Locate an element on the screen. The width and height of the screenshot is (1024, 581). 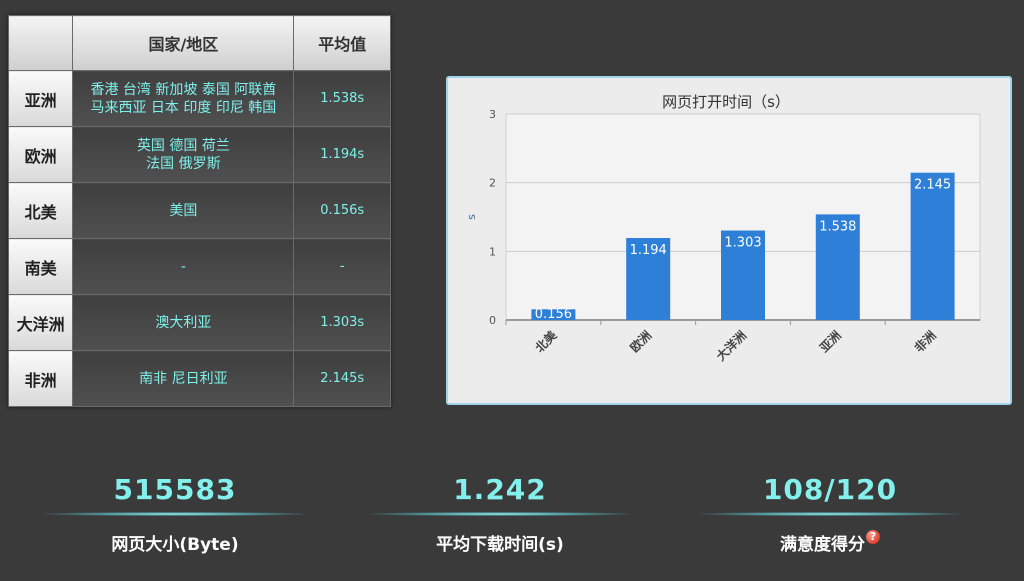
table-header-row: 国家/地区 平均值 is located at coordinates (199, 43).